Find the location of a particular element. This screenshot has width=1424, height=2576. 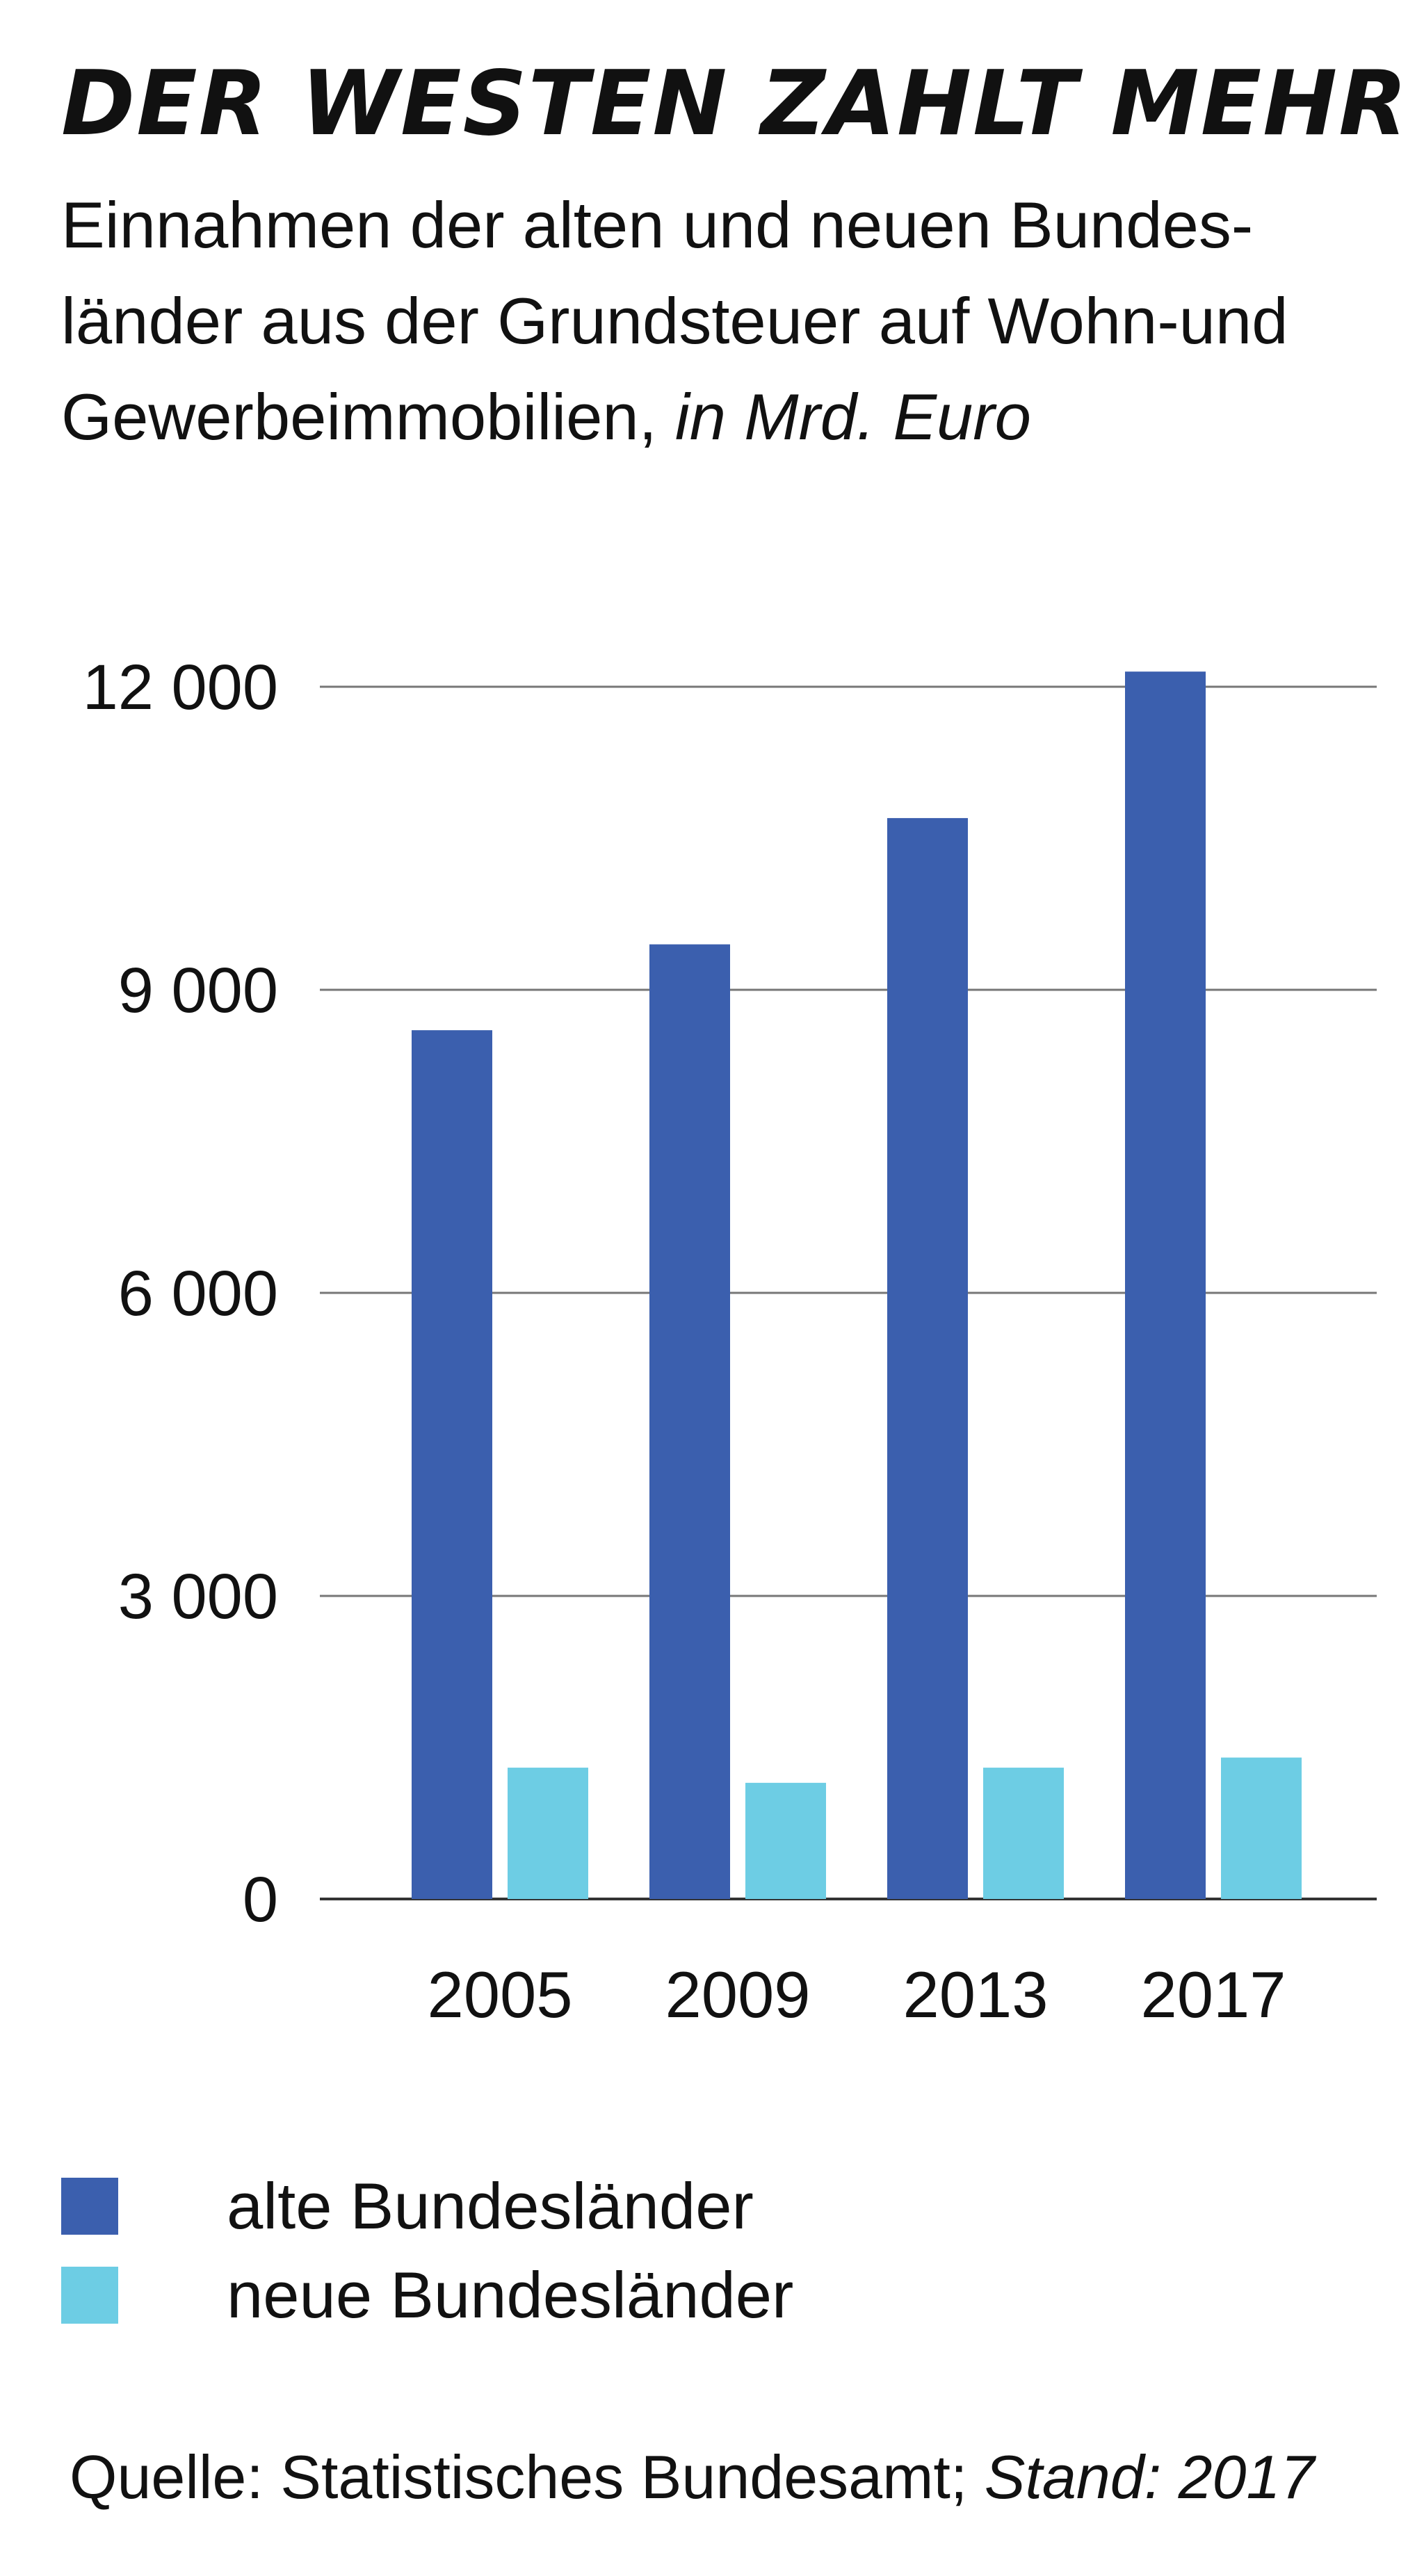

legend-item-alte: alte Bundesländer is located at coordinates (427, 2206).